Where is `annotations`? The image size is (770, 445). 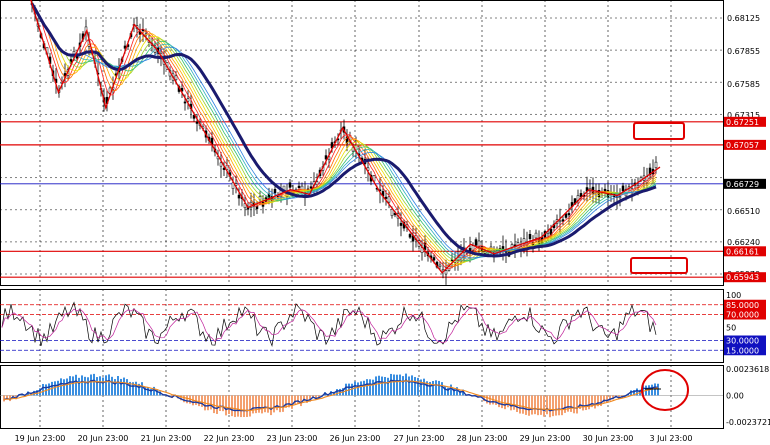 annotations is located at coordinates (659, 266).